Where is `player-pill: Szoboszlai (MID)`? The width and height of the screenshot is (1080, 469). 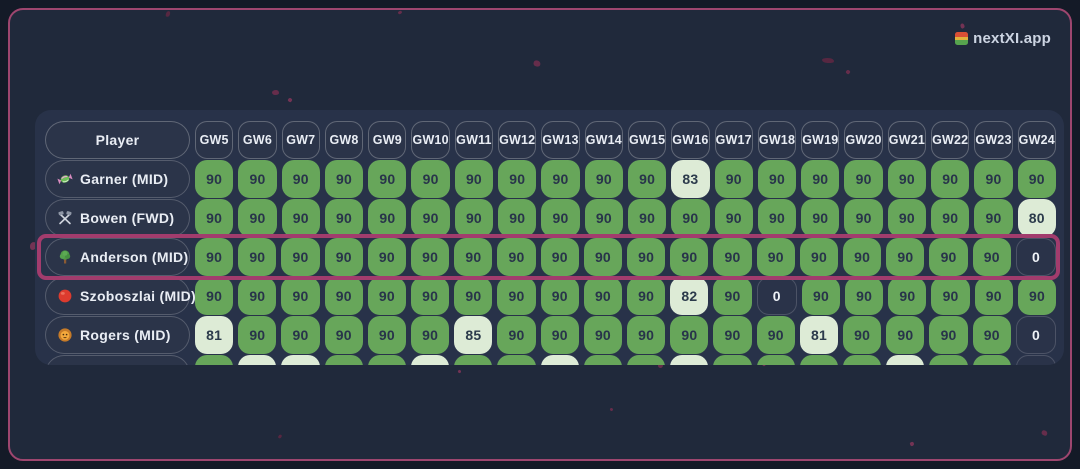
player-pill: Szoboszlai (MID) is located at coordinates (120, 296).